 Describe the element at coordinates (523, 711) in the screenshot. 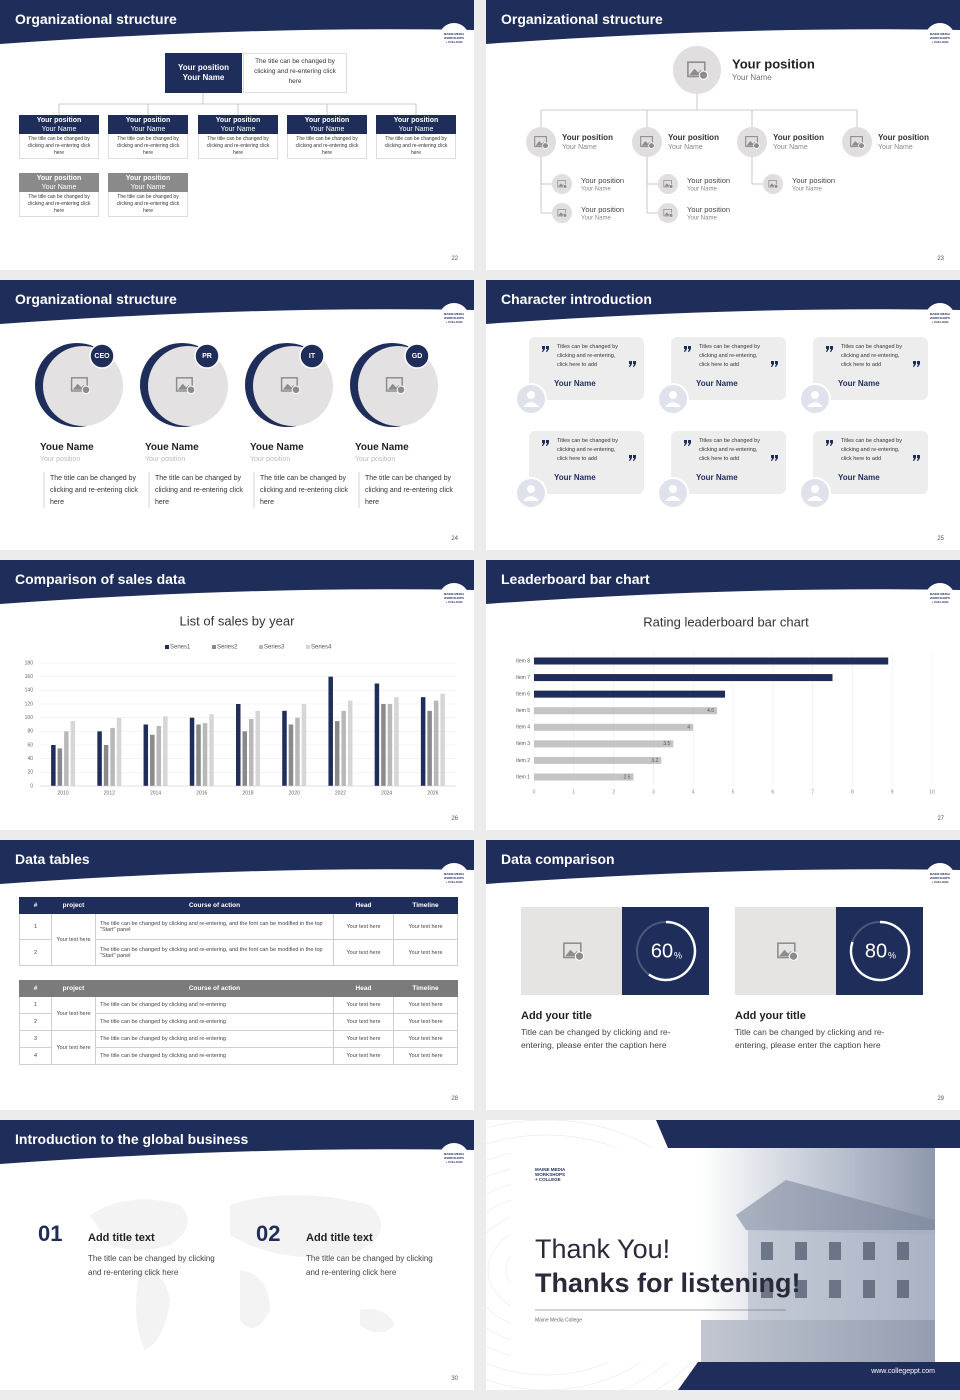

I see `y-tick-label: Item 5` at that location.